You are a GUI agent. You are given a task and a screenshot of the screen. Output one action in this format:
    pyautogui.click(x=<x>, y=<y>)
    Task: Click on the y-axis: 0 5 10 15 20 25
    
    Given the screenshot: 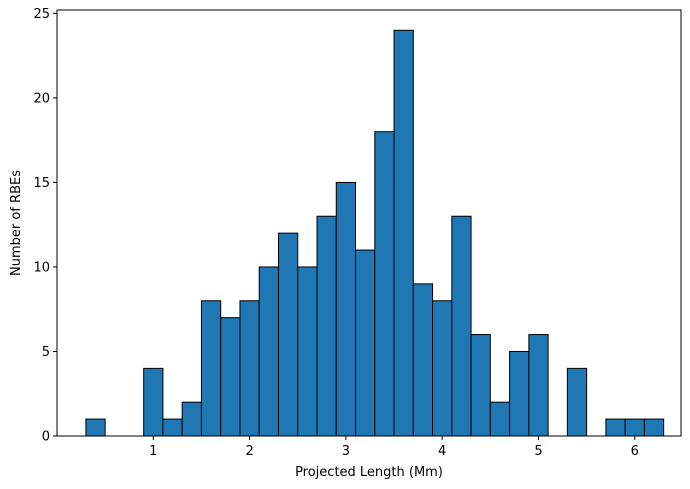 What is the action you would take?
    pyautogui.click(x=45, y=226)
    